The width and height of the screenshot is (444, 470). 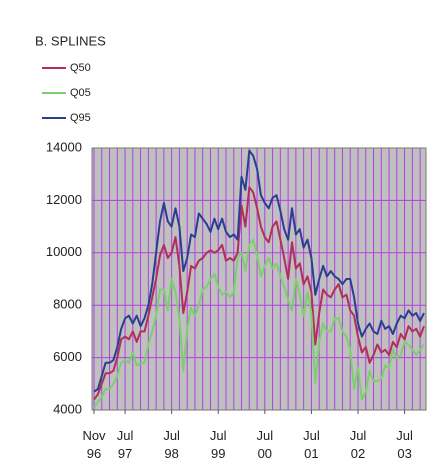 What do you see at coordinates (94, 444) in the screenshot?
I see `x-tick-label: Nov 96` at bounding box center [94, 444].